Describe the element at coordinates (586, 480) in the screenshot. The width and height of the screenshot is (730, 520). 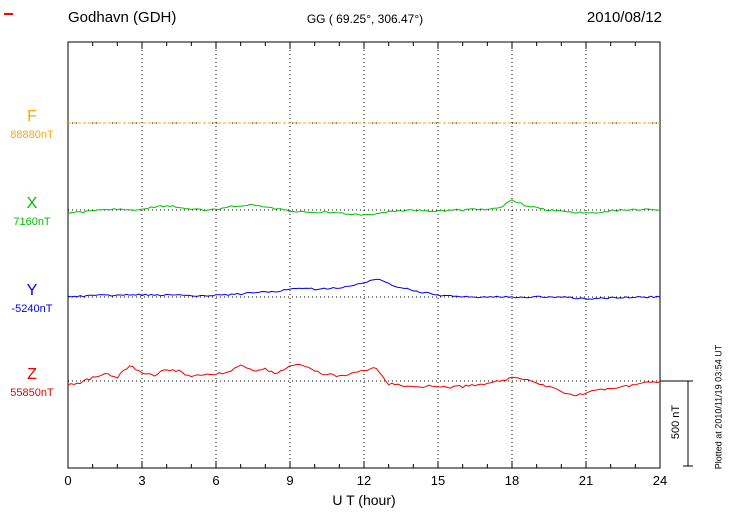
I see `x-tick-label: 21` at that location.